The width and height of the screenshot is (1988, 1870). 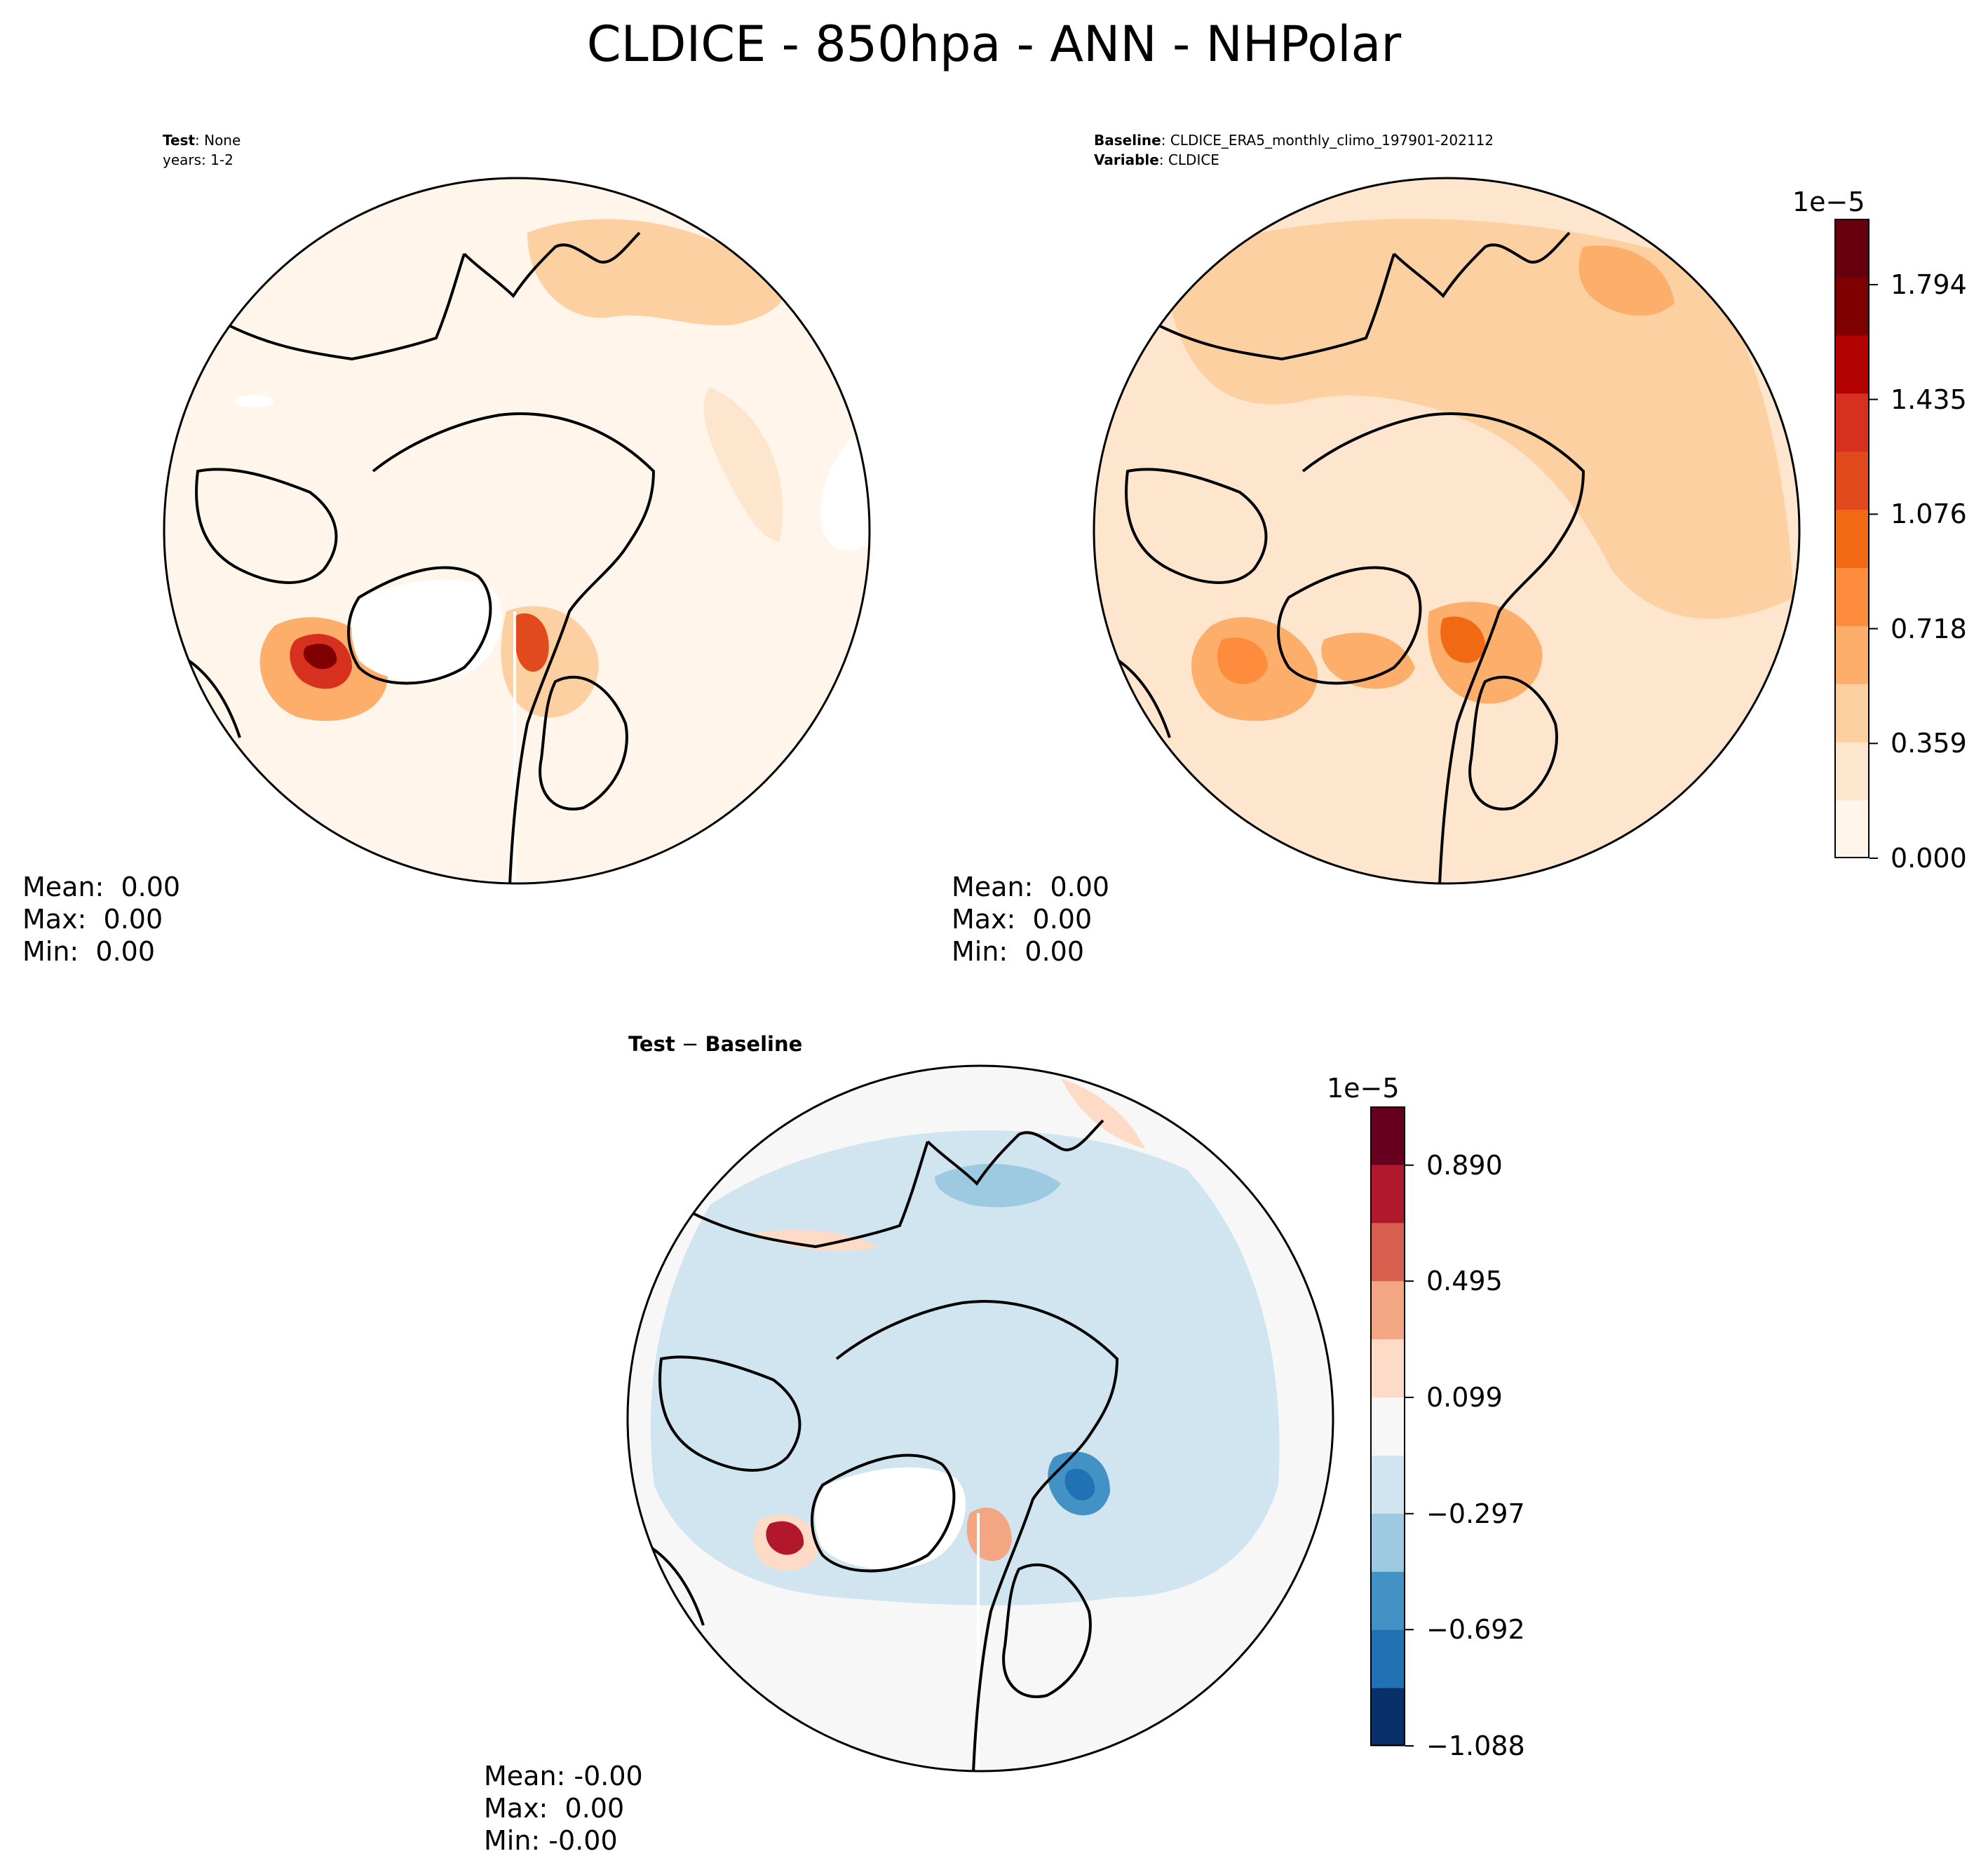 I want to click on diff-title-op: −, so click(x=690, y=1044).